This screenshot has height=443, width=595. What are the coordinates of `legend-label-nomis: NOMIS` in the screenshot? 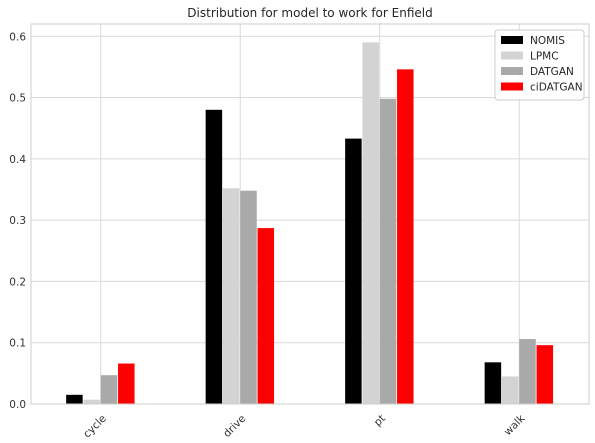 It's located at (547, 41).